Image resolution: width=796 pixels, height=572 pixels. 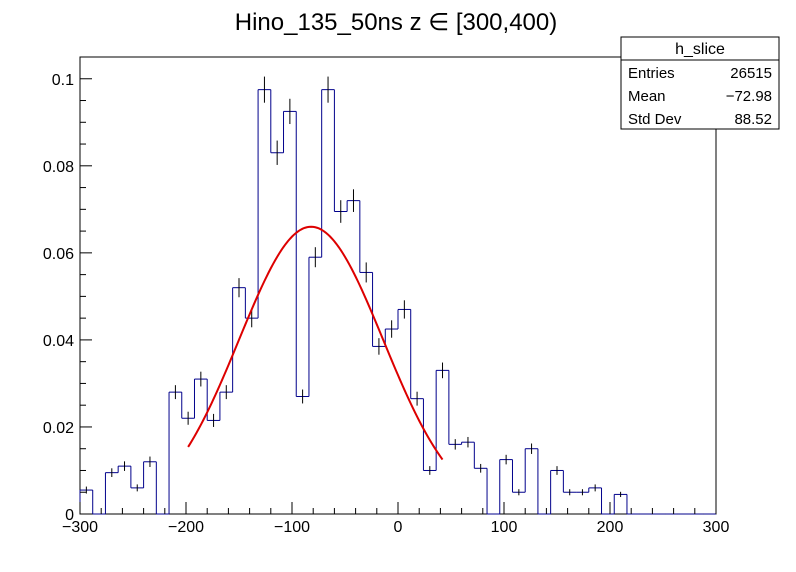 I want to click on stats-box-name: h_slice, so click(x=700, y=49).